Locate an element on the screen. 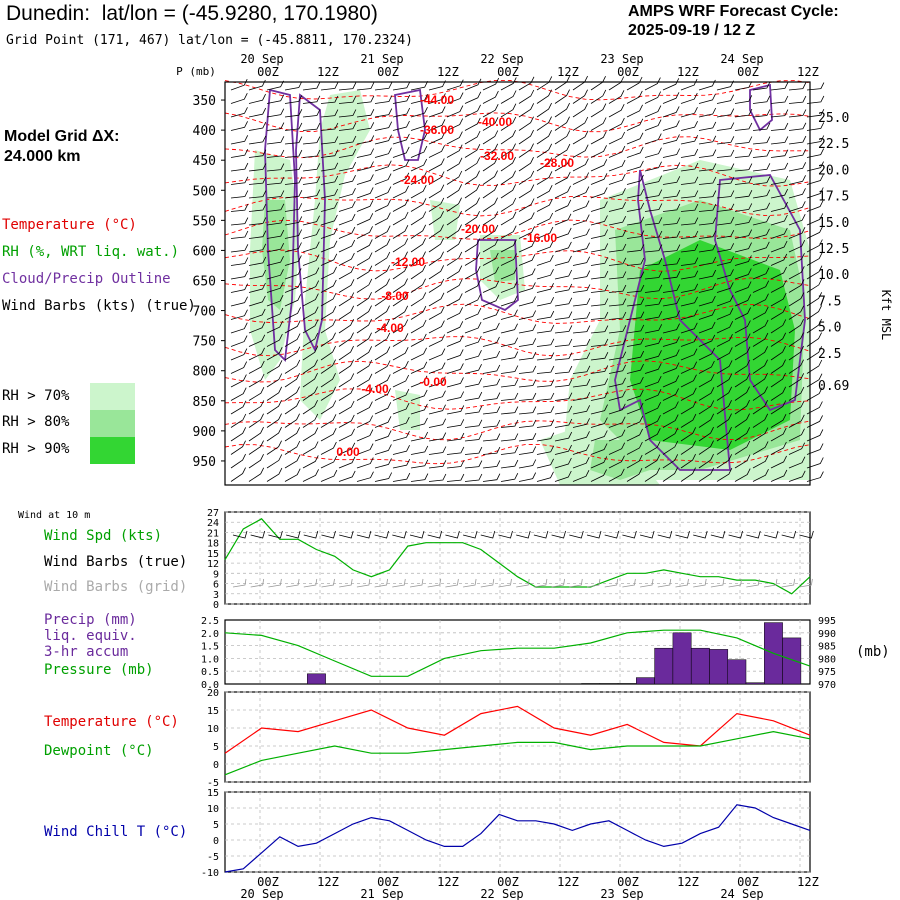  pressure-tick-label: 350 is located at coordinates (204, 101).